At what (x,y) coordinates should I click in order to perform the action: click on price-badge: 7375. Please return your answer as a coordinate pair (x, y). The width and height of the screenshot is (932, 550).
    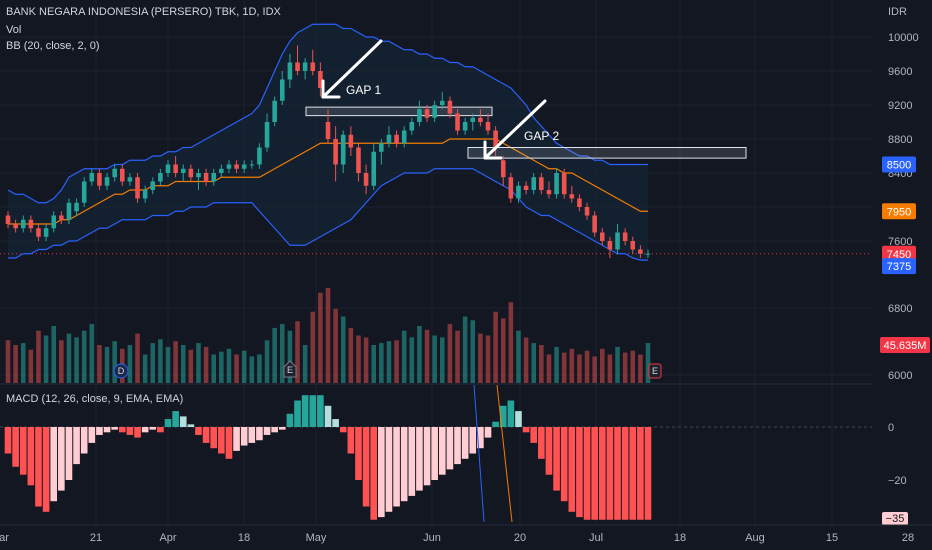
    Looking at the image, I should click on (899, 266).